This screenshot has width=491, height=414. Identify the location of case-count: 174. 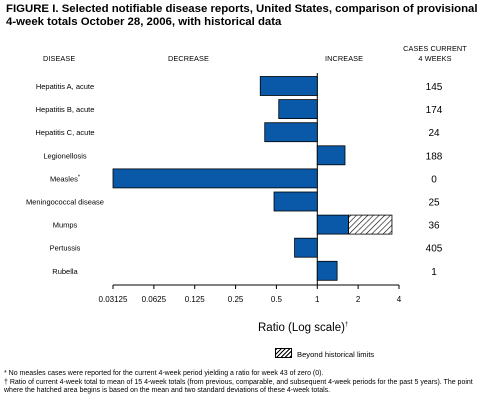
(434, 110).